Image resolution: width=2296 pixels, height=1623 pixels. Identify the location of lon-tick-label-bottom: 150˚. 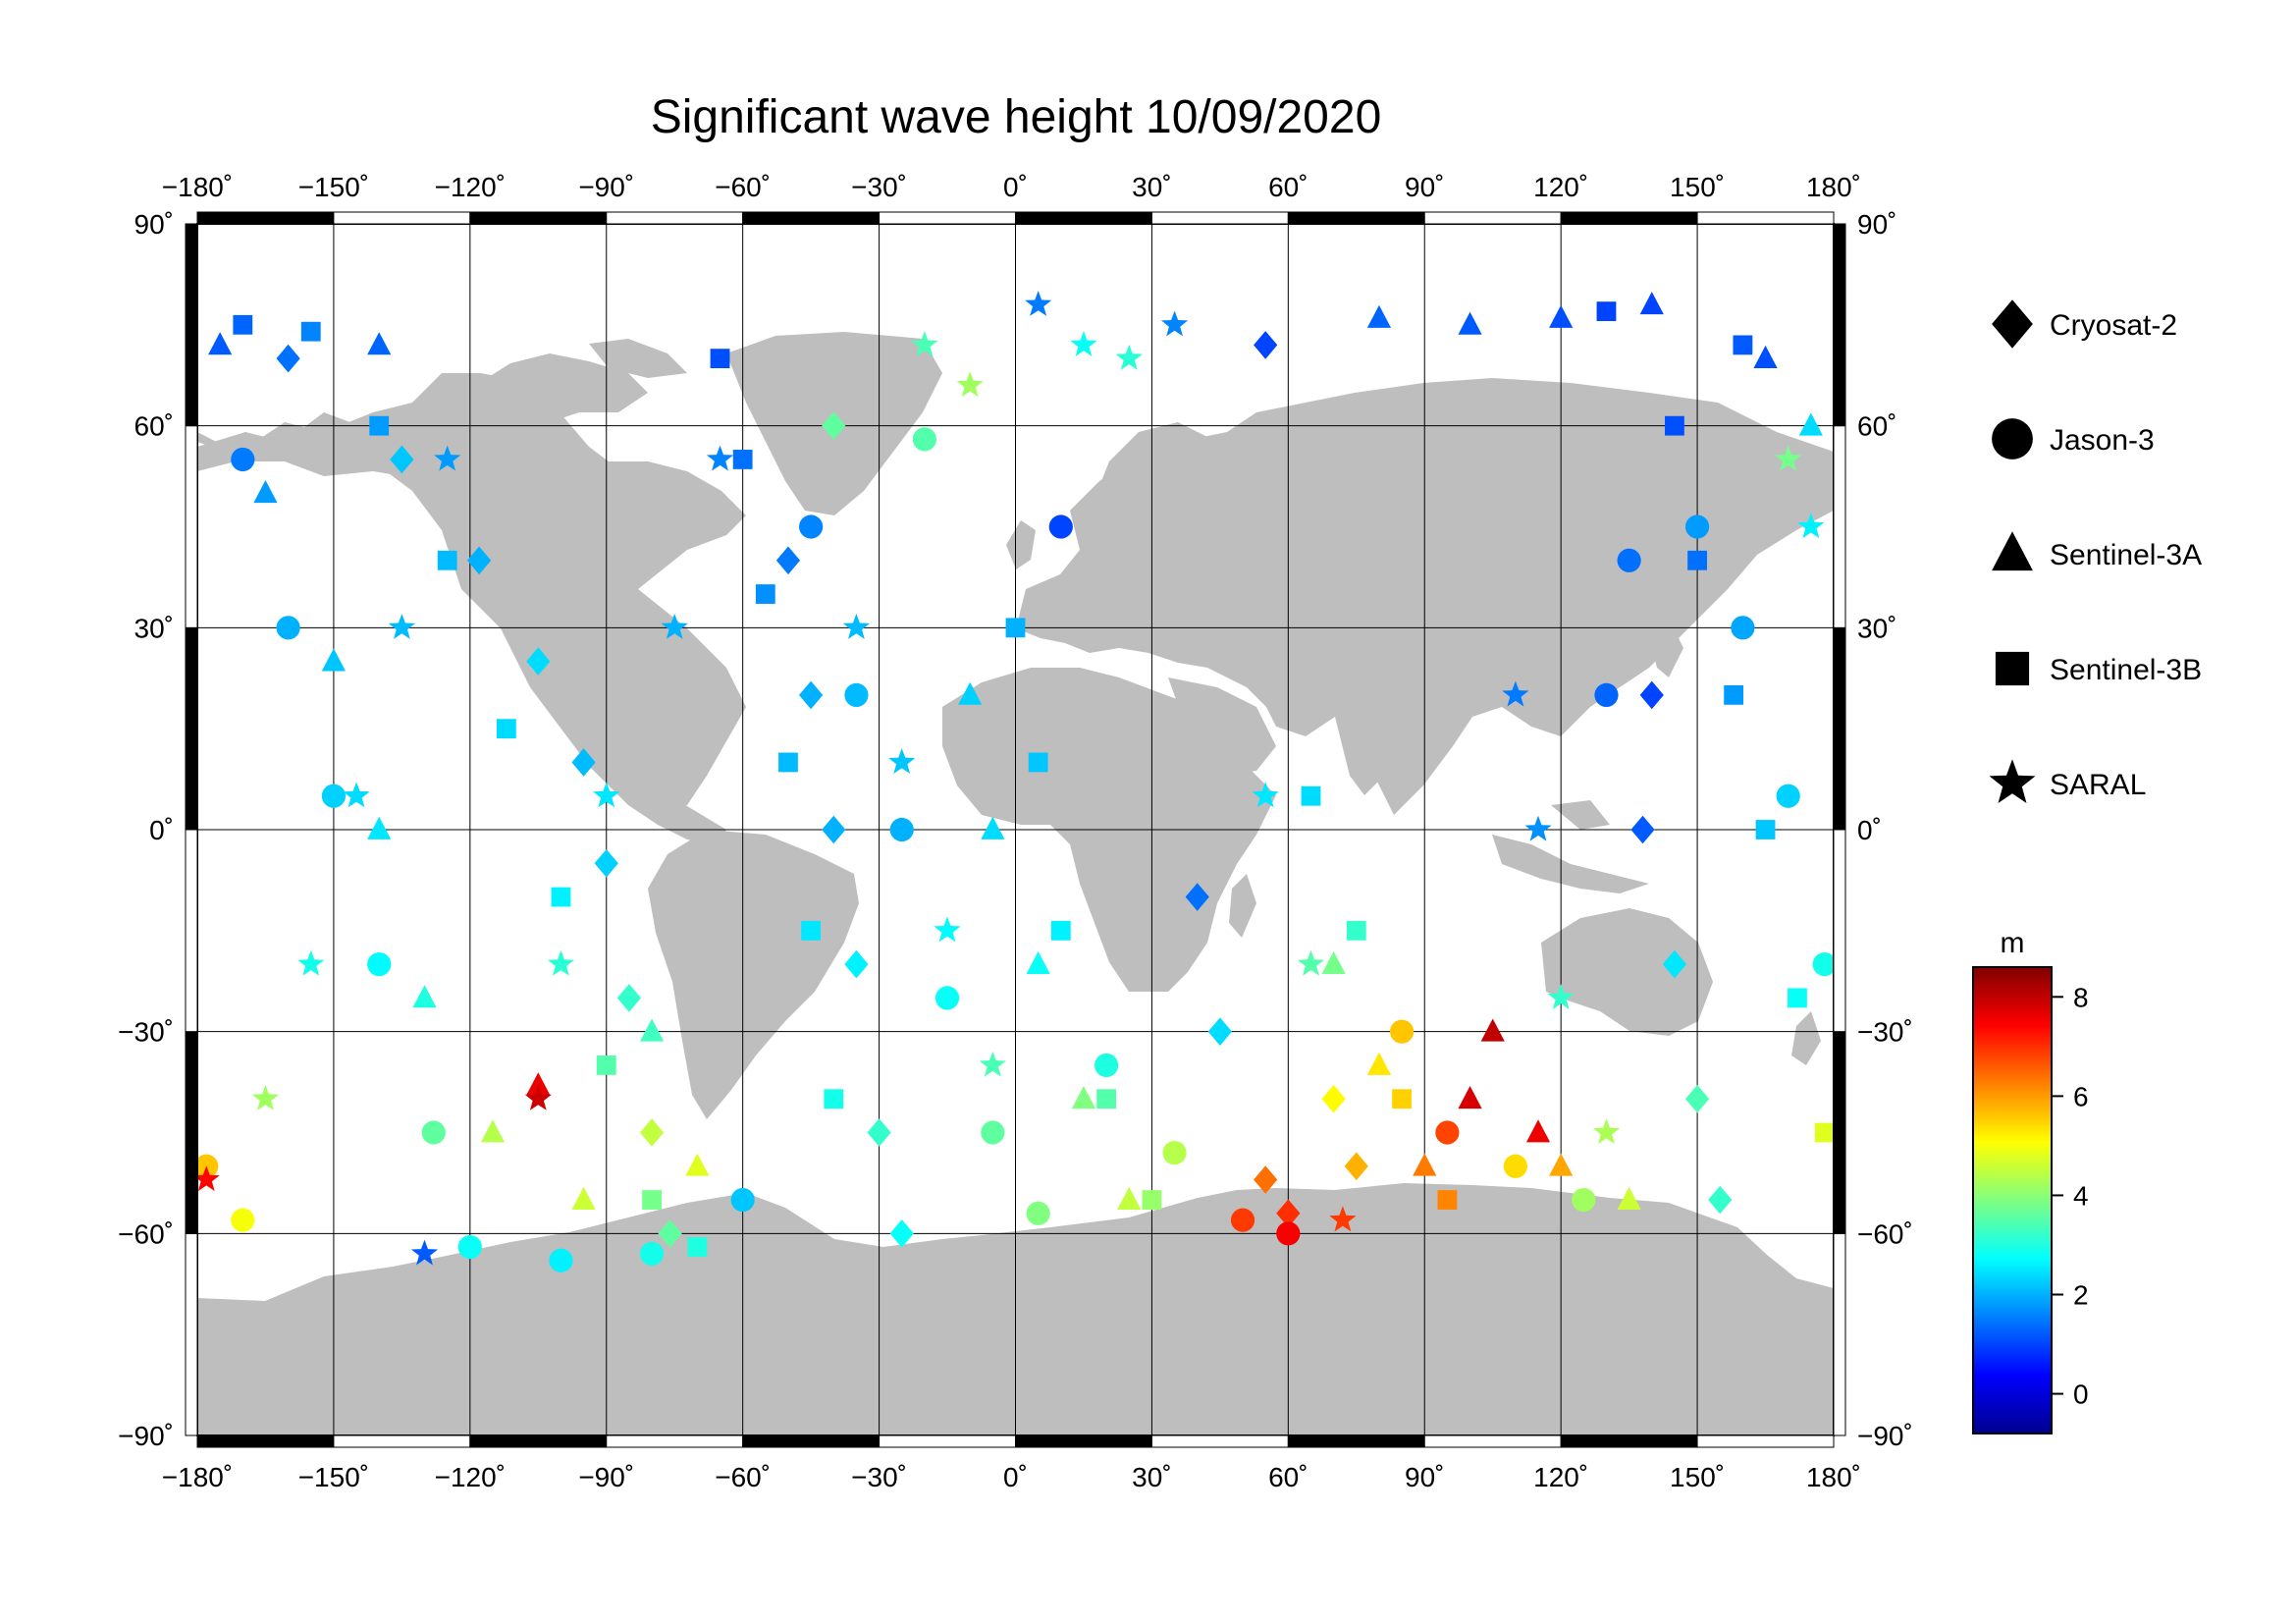
(1697, 1477).